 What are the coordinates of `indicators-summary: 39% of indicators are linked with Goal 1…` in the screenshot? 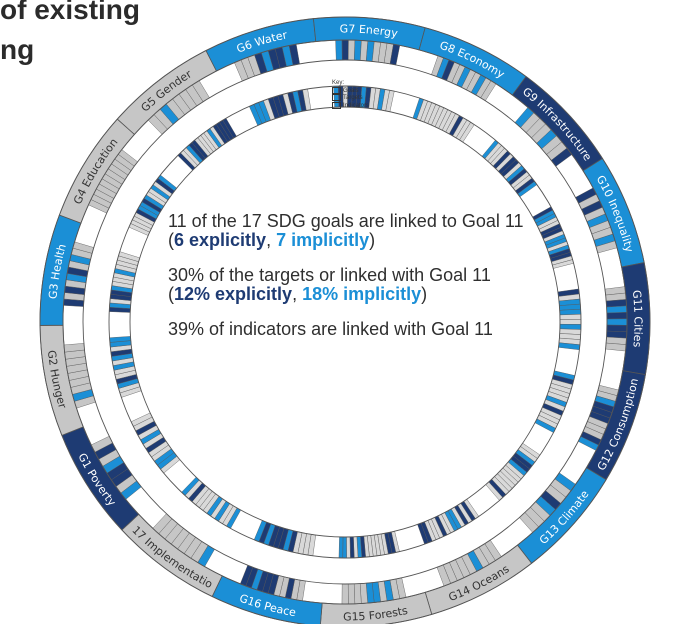 It's located at (358, 329).